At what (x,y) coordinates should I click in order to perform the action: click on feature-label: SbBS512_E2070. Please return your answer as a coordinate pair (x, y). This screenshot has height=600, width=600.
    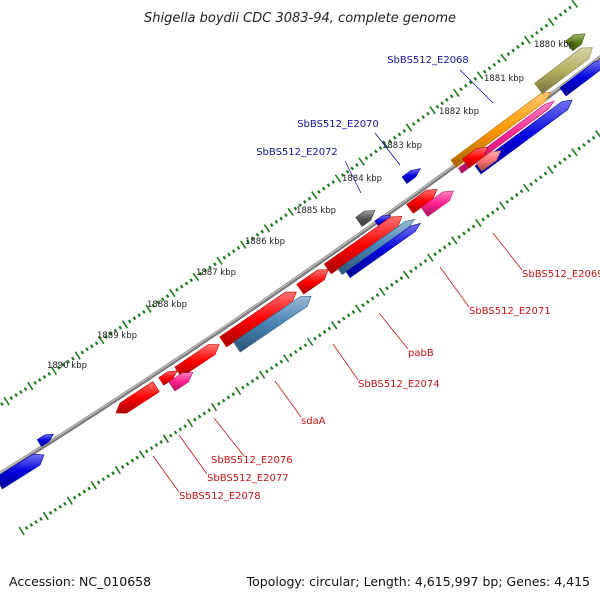
    Looking at the image, I should click on (338, 124).